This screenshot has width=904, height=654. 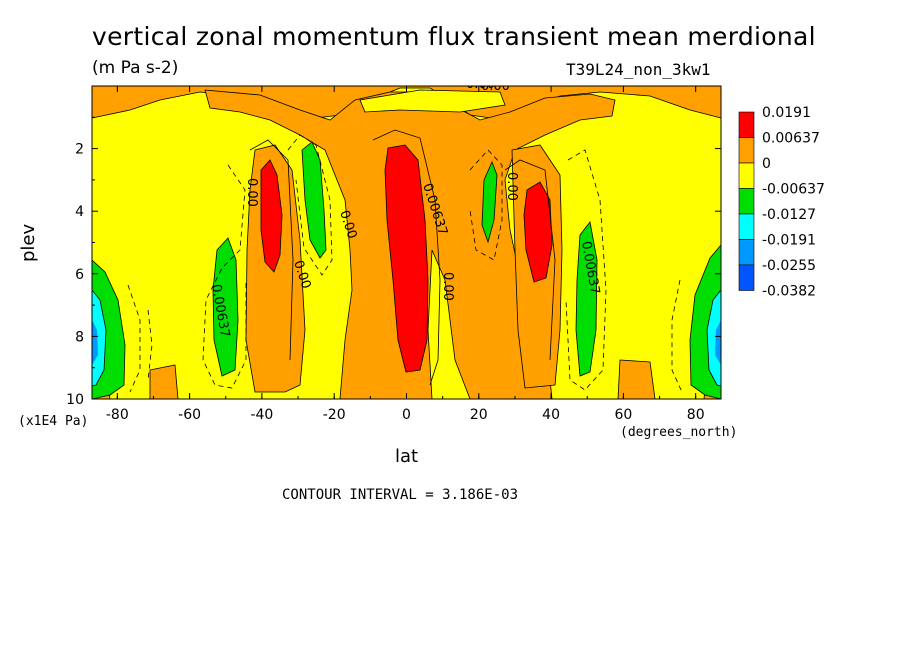 I want to click on x-axis-units: (degrees_north), so click(x=679, y=432).